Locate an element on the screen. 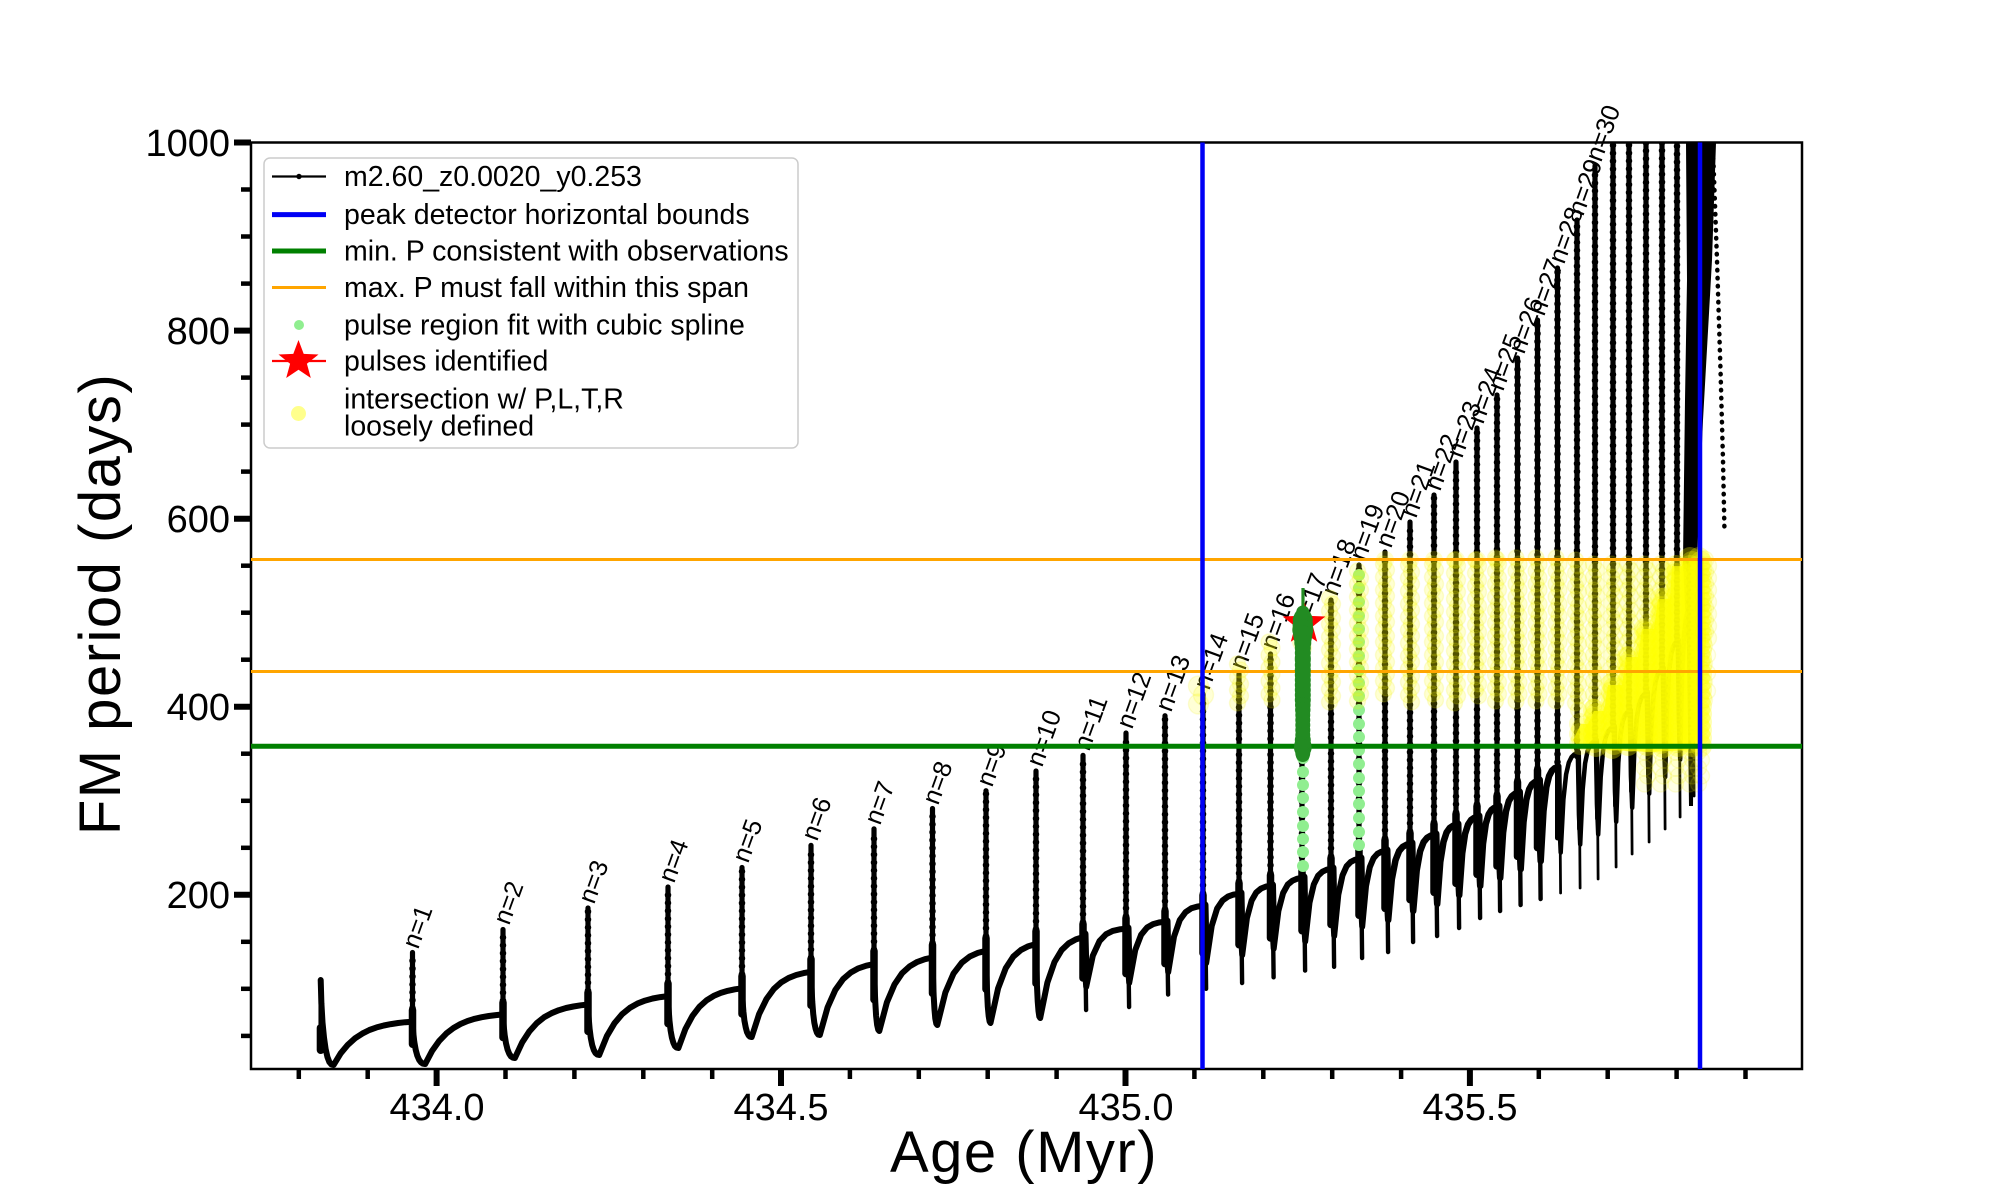  svg-text:peak detector horizontal bound: peak detector horizontal bounds is located at coordinates (547, 215).